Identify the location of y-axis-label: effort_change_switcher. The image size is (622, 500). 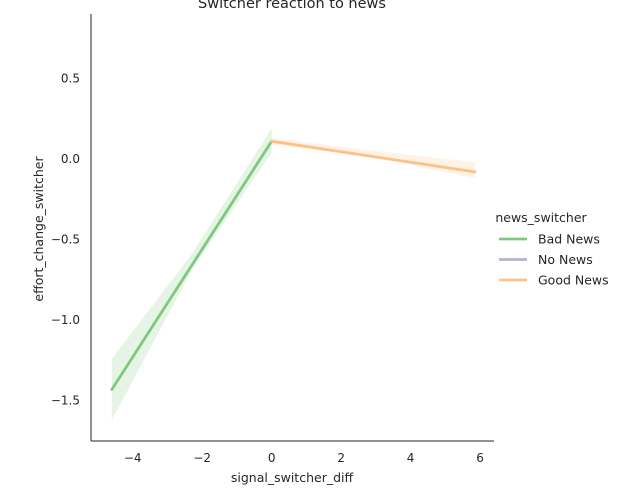
(38, 229).